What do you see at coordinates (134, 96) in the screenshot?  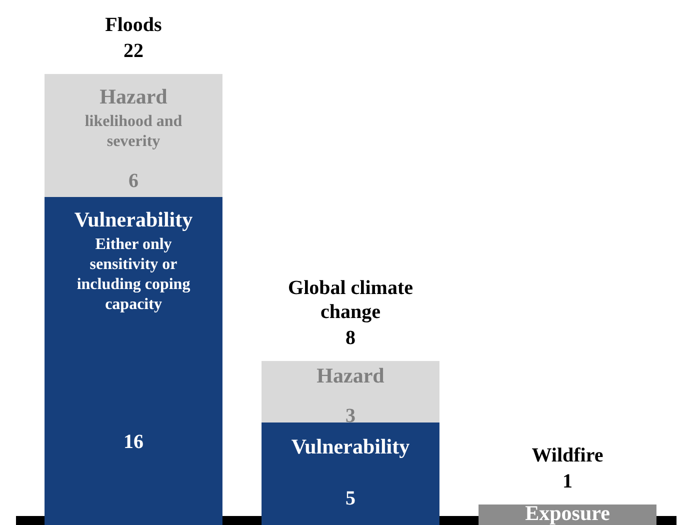 I see `text: Hazard` at bounding box center [134, 96].